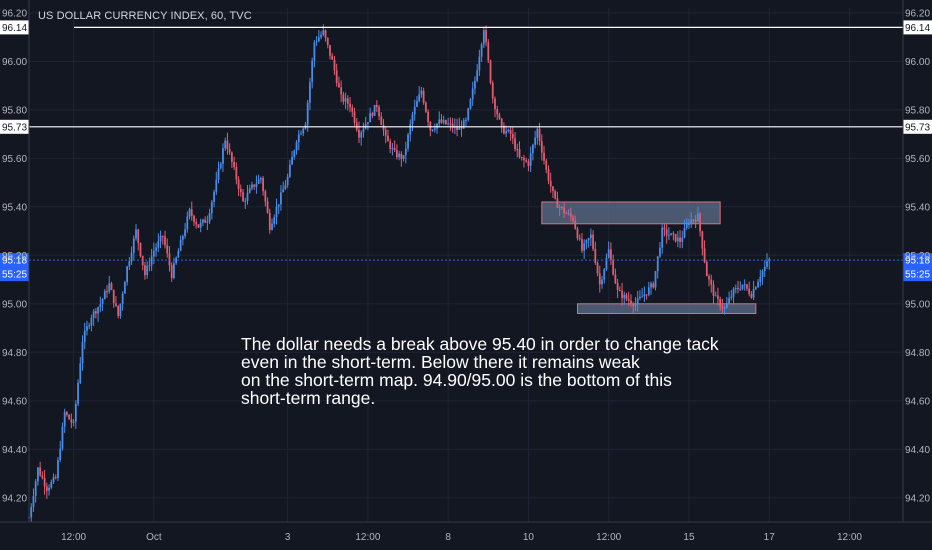 The height and width of the screenshot is (550, 932). What do you see at coordinates (448, 537) in the screenshot?
I see `x-tick-label: 8` at bounding box center [448, 537].